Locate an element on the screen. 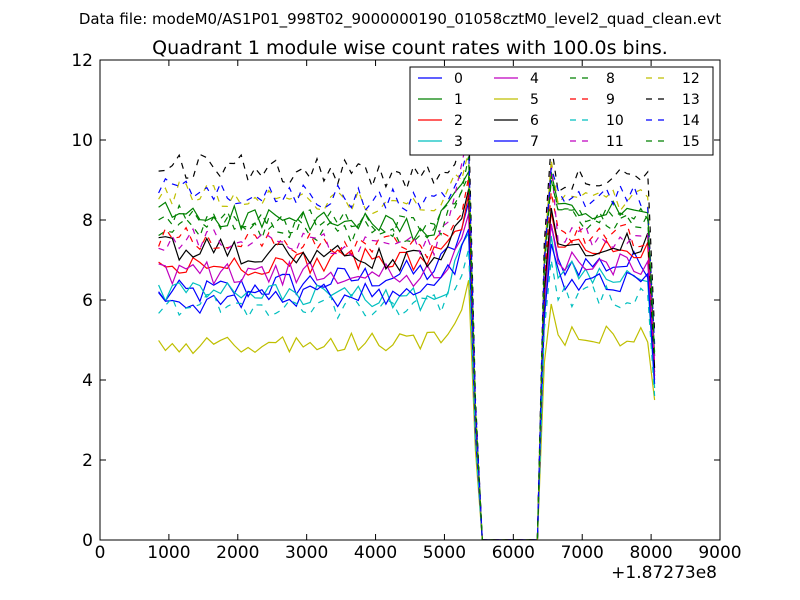  x-tick-label: 4000 is located at coordinates (375, 553).